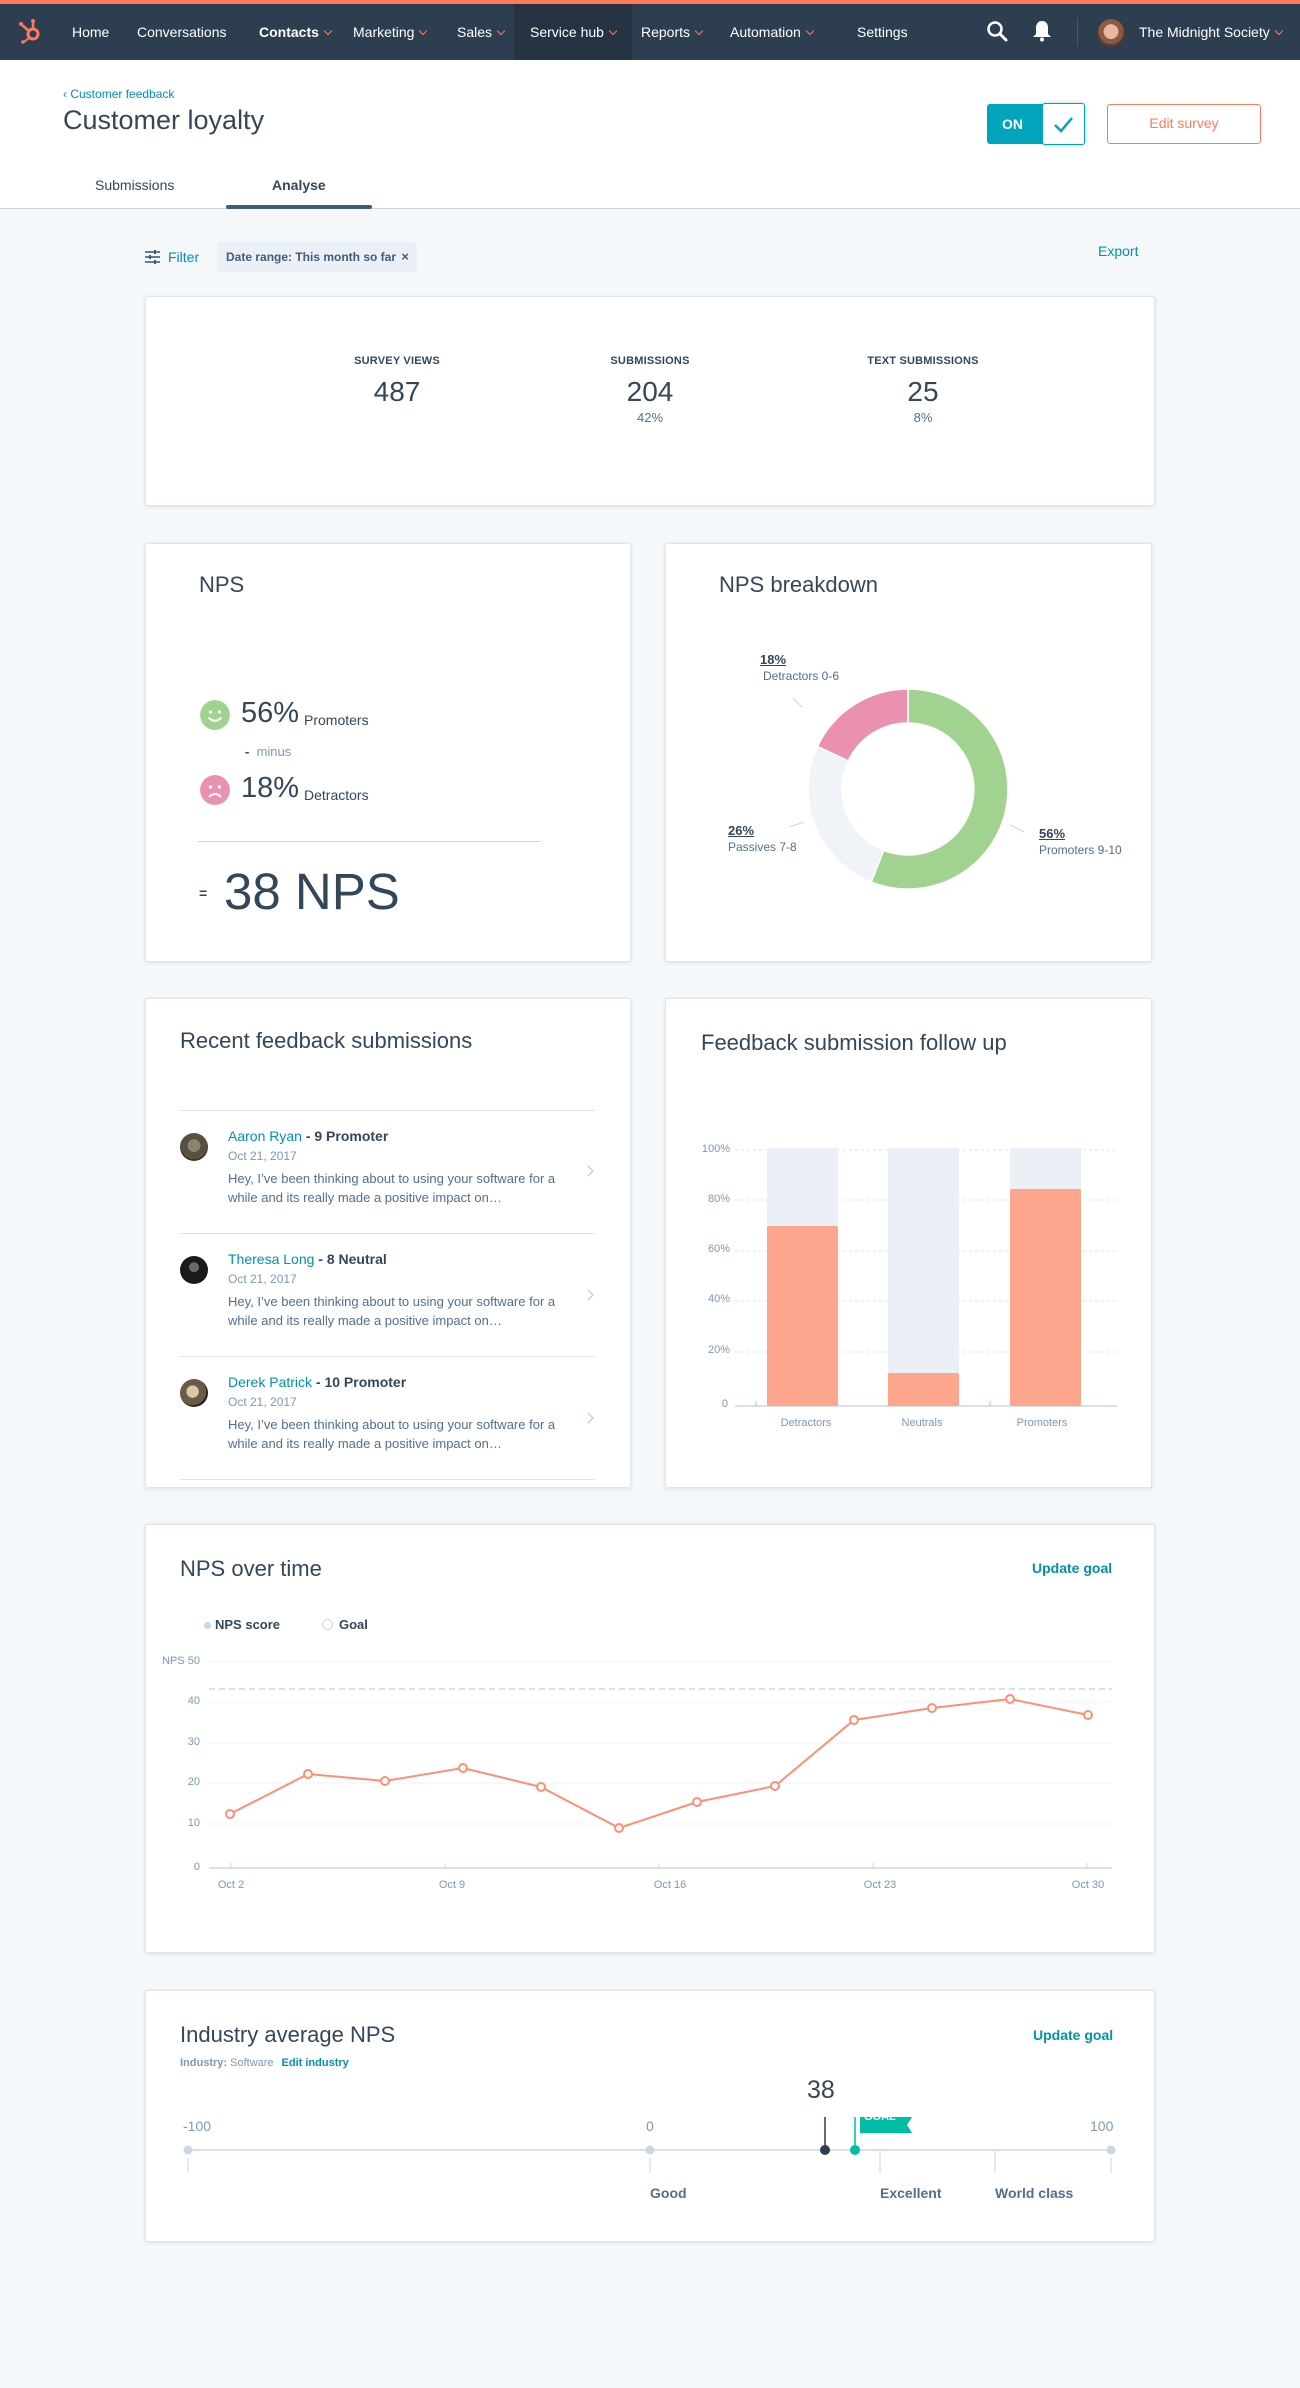  I want to click on stat-value: 204, so click(650, 391).